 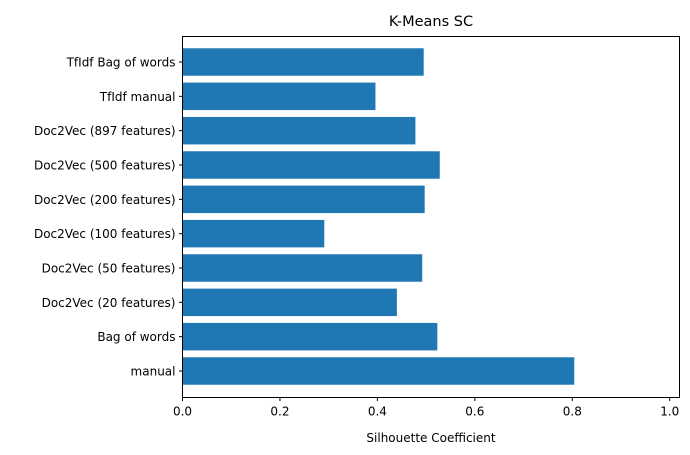 I want to click on y-tick-label: Doc2Vec (100 features), so click(x=105, y=234).